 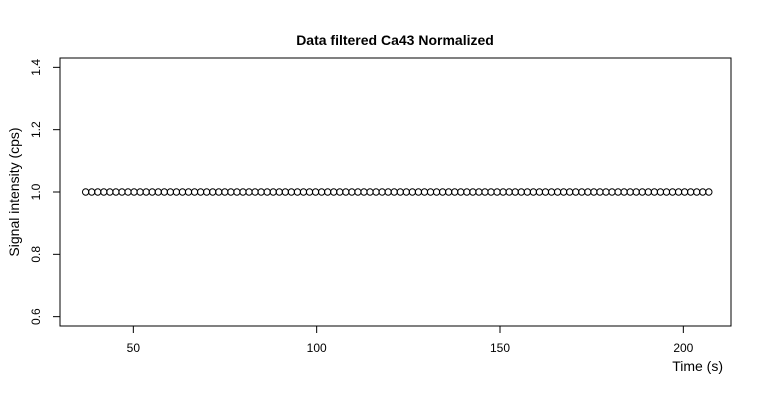 What do you see at coordinates (36, 316) in the screenshot?
I see `y-tick-label: 0.6` at bounding box center [36, 316].